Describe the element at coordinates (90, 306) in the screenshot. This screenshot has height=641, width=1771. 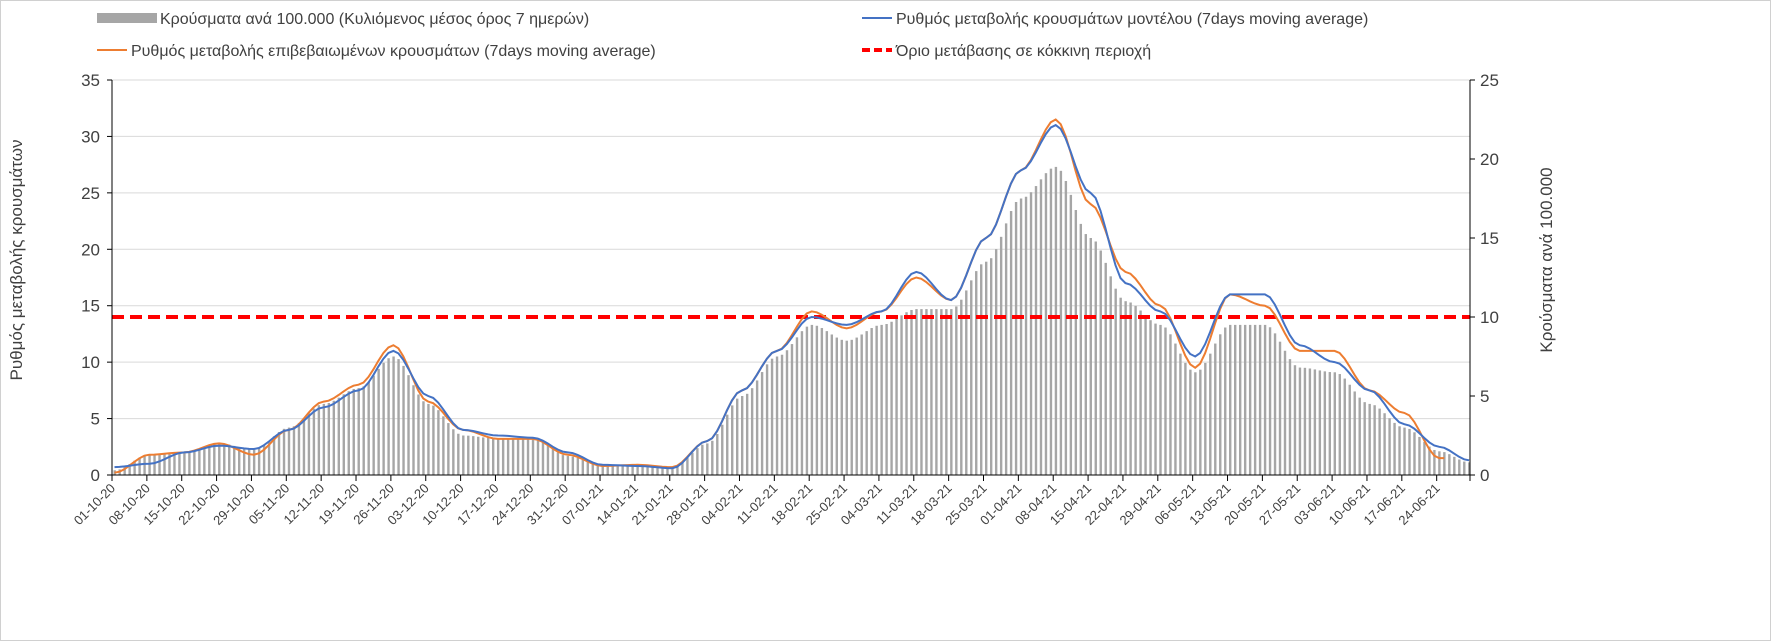
I see `y-left-tick-label: 15` at that location.